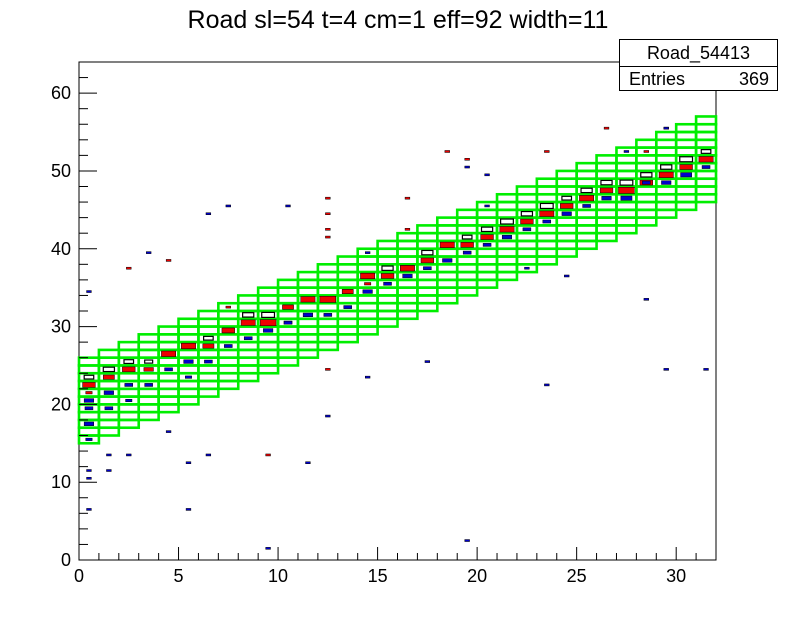  Describe the element at coordinates (676, 576) in the screenshot. I see `x-tick-label: 30` at that location.